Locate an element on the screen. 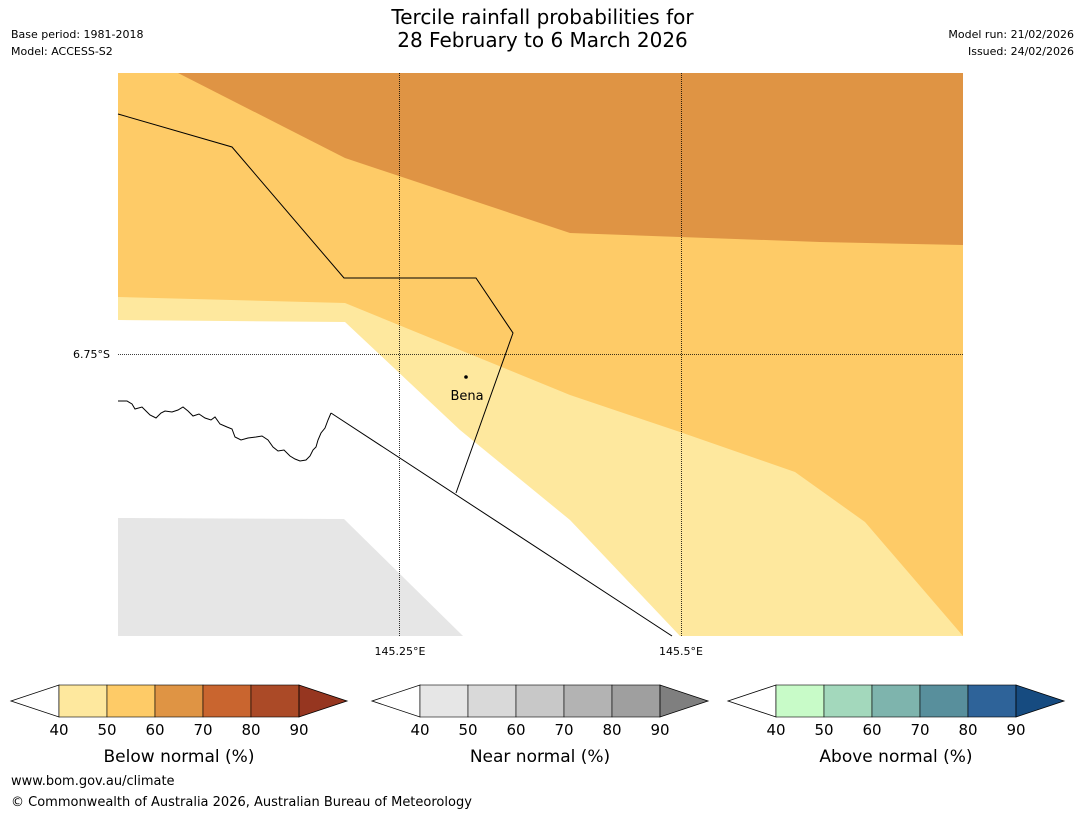  above-normal-extend-high is located at coordinates (1040, 701).